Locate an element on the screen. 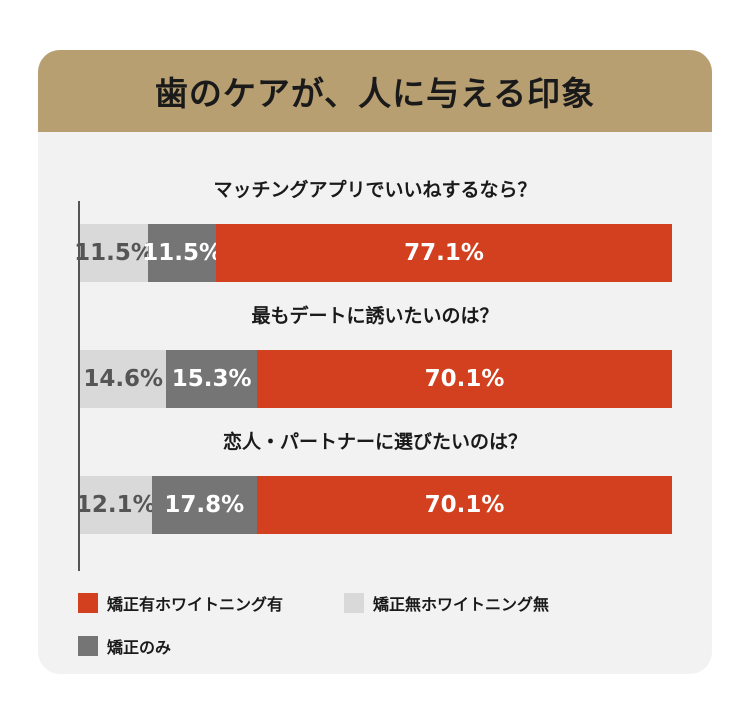  legend-item-whitening-orthodontic: 矯正有ホワイトニング有 is located at coordinates (180, 603).